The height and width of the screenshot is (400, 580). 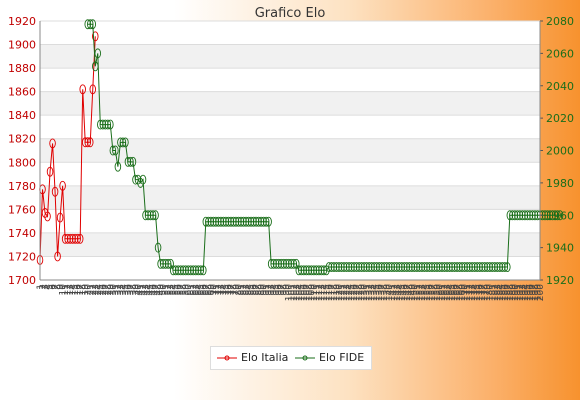 What do you see at coordinates (380, 292) in the screenshot?
I see `x-tick-label: 136` at bounding box center [380, 292].